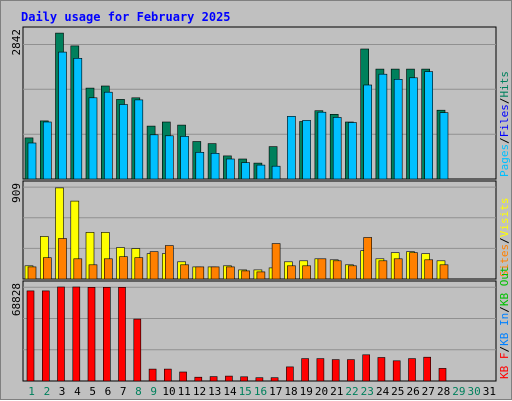 The height and width of the screenshot is (401, 512). I want to click on x-tick-label: 25, so click(397, 391).